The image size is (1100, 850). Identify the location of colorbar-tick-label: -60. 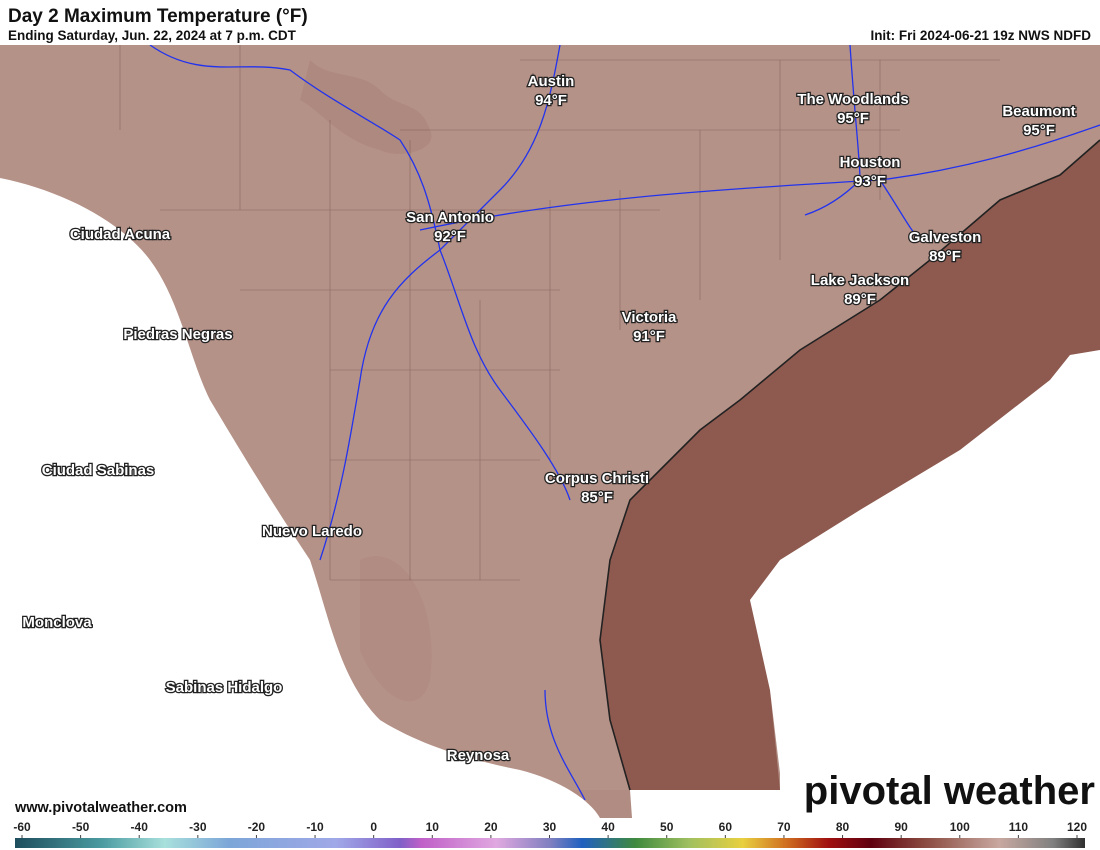
(22, 827).